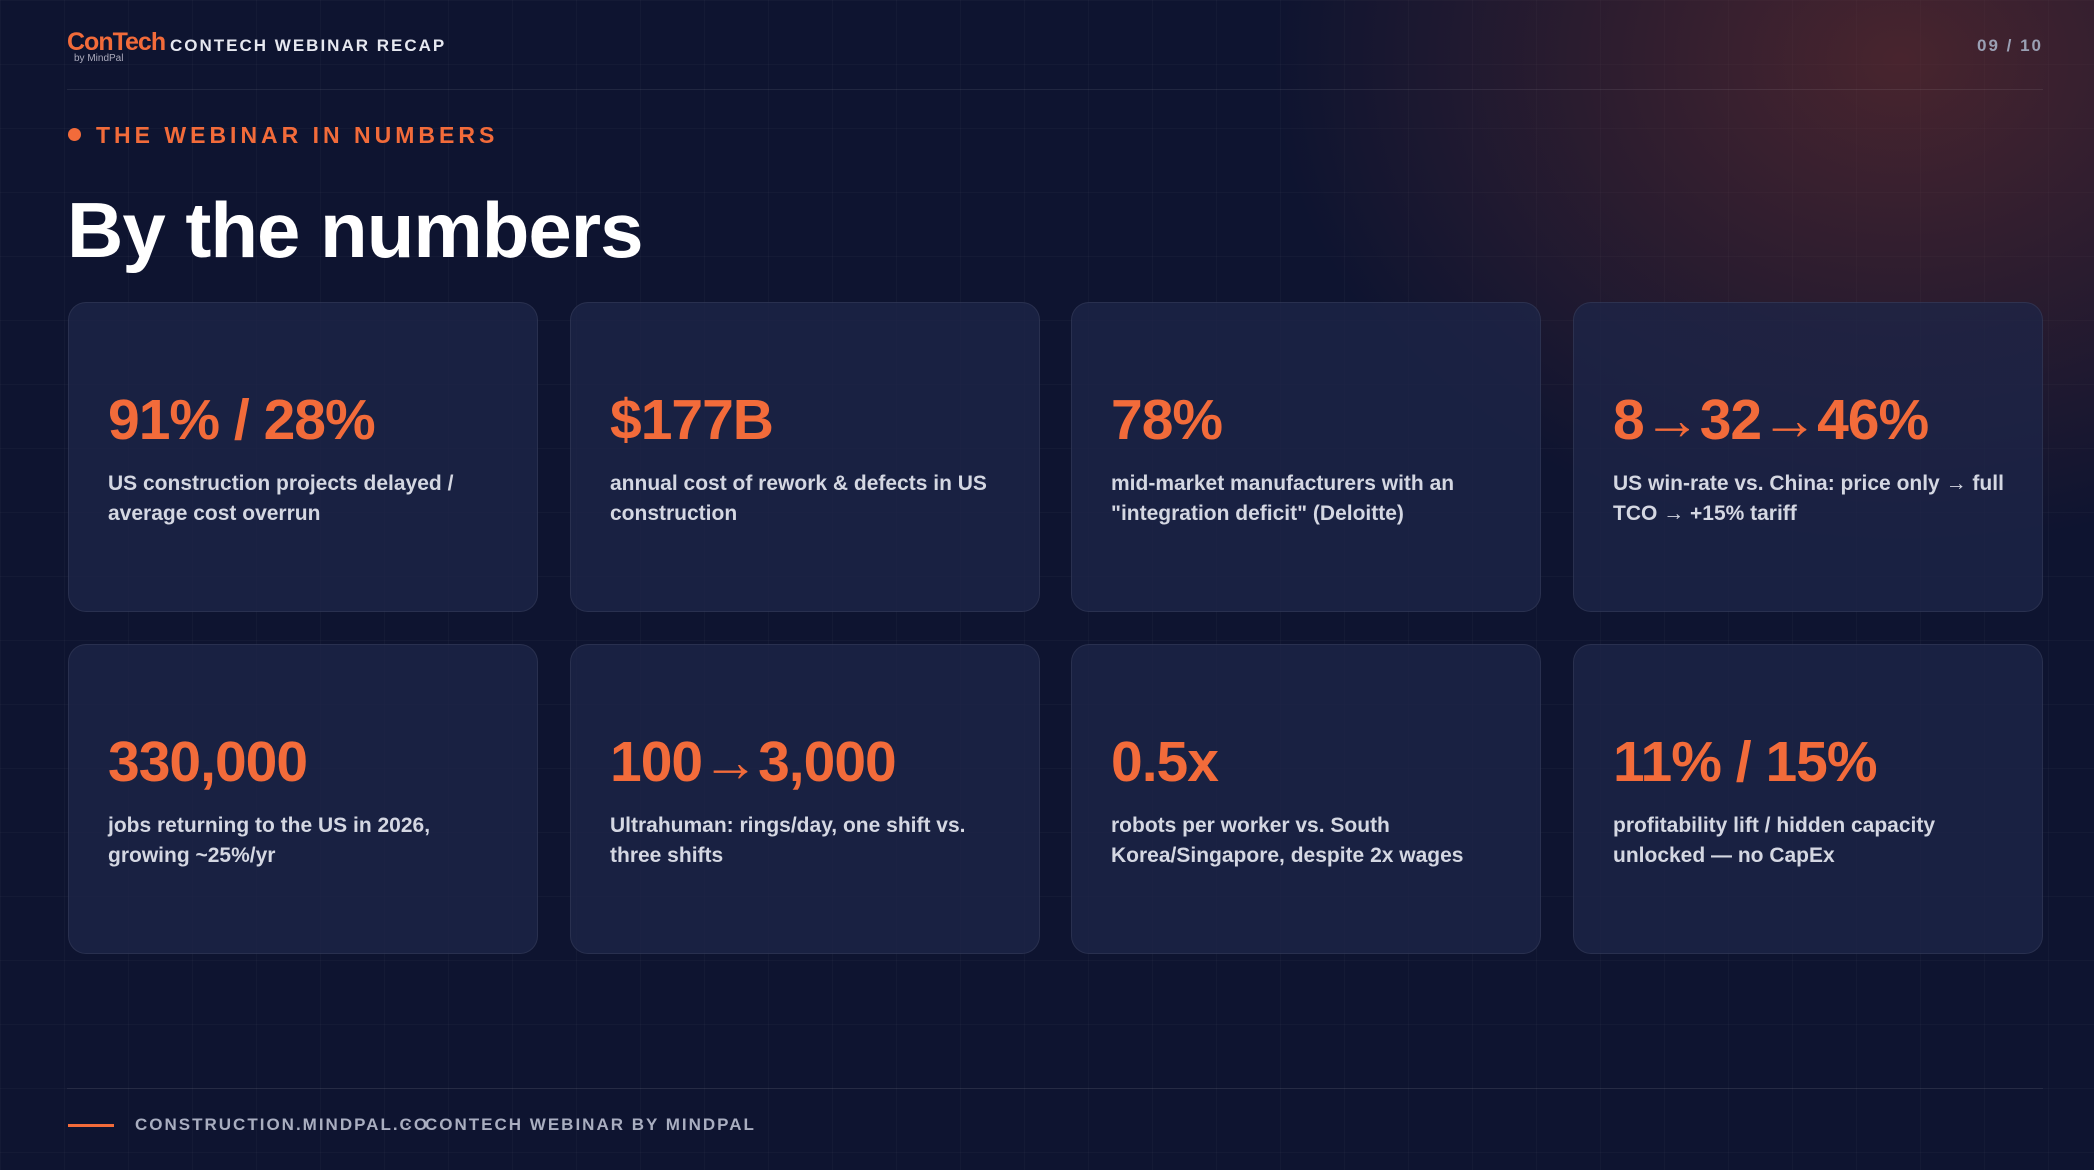 This screenshot has height=1170, width=2094. Describe the element at coordinates (1167, 420) in the screenshot. I see `stat-value: 78%` at that location.